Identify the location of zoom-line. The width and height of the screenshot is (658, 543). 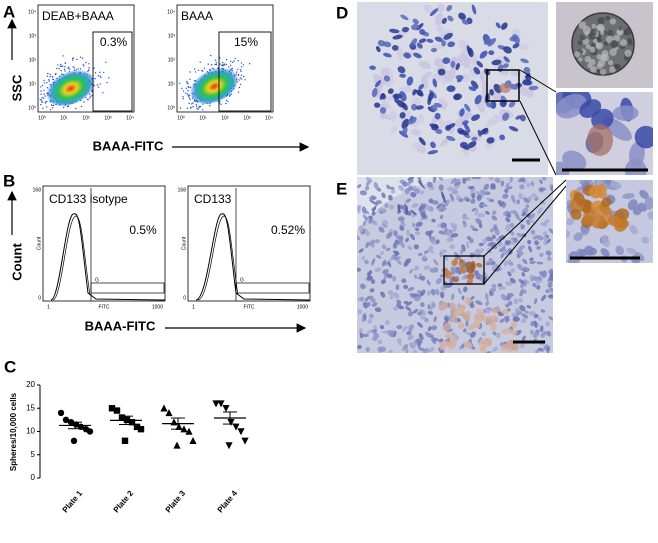
(538, 81).